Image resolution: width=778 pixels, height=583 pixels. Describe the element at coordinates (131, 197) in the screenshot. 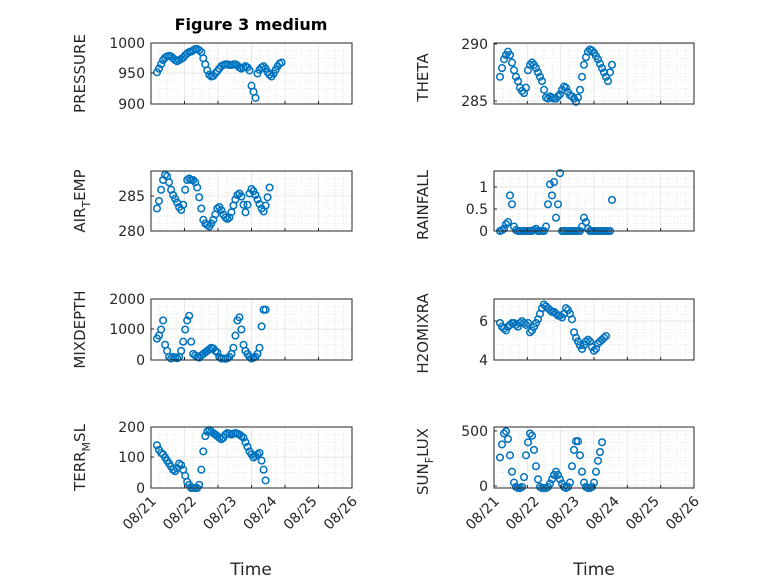

I see `y-tick-label: 285` at that location.